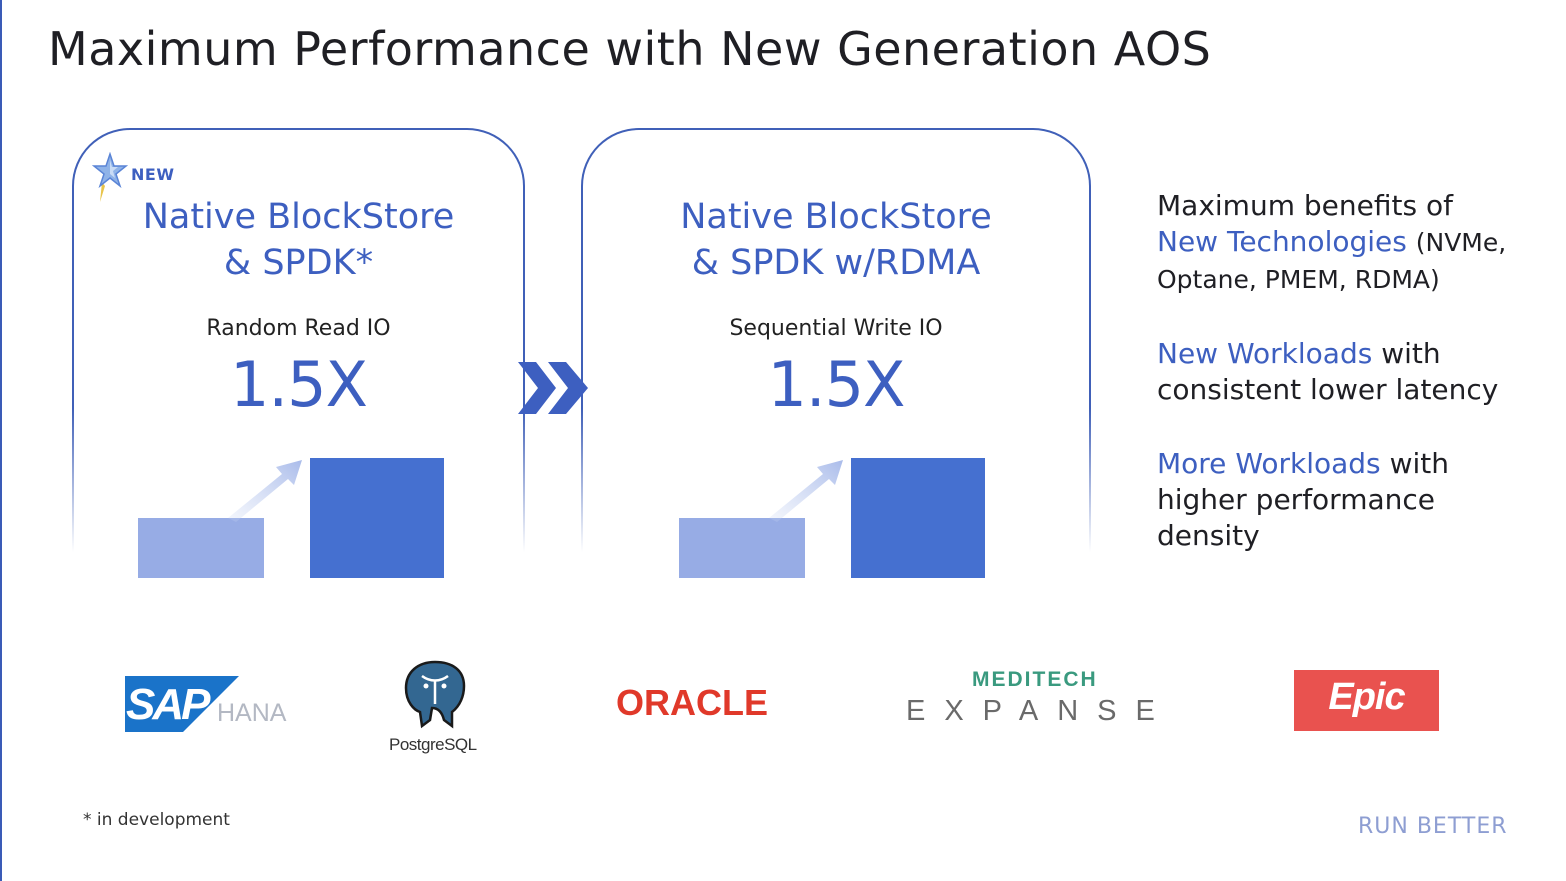 This screenshot has height=881, width=1566. I want to click on slide-left-edge, so click(1, 440).